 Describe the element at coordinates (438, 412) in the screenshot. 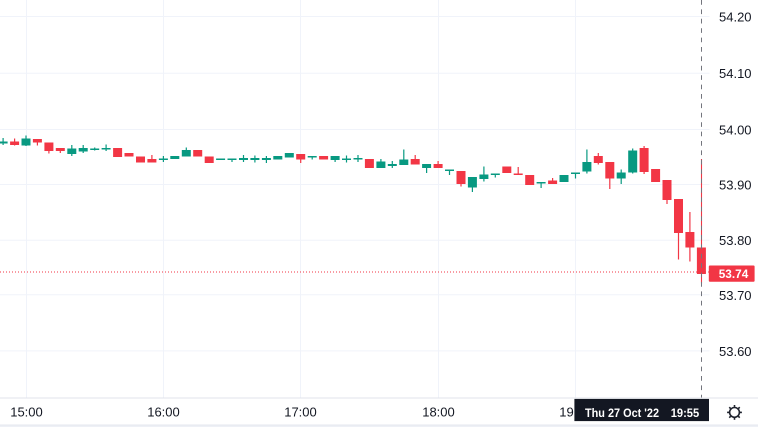

I see `svg-text: 18:00` at that location.